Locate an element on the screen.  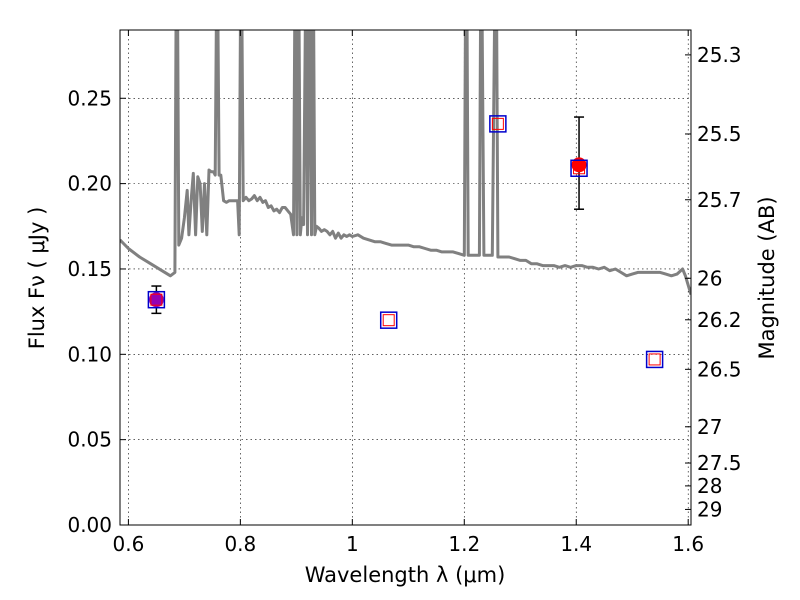
y2-axis-label: Magnitude (AB) is located at coordinates (767, 277).